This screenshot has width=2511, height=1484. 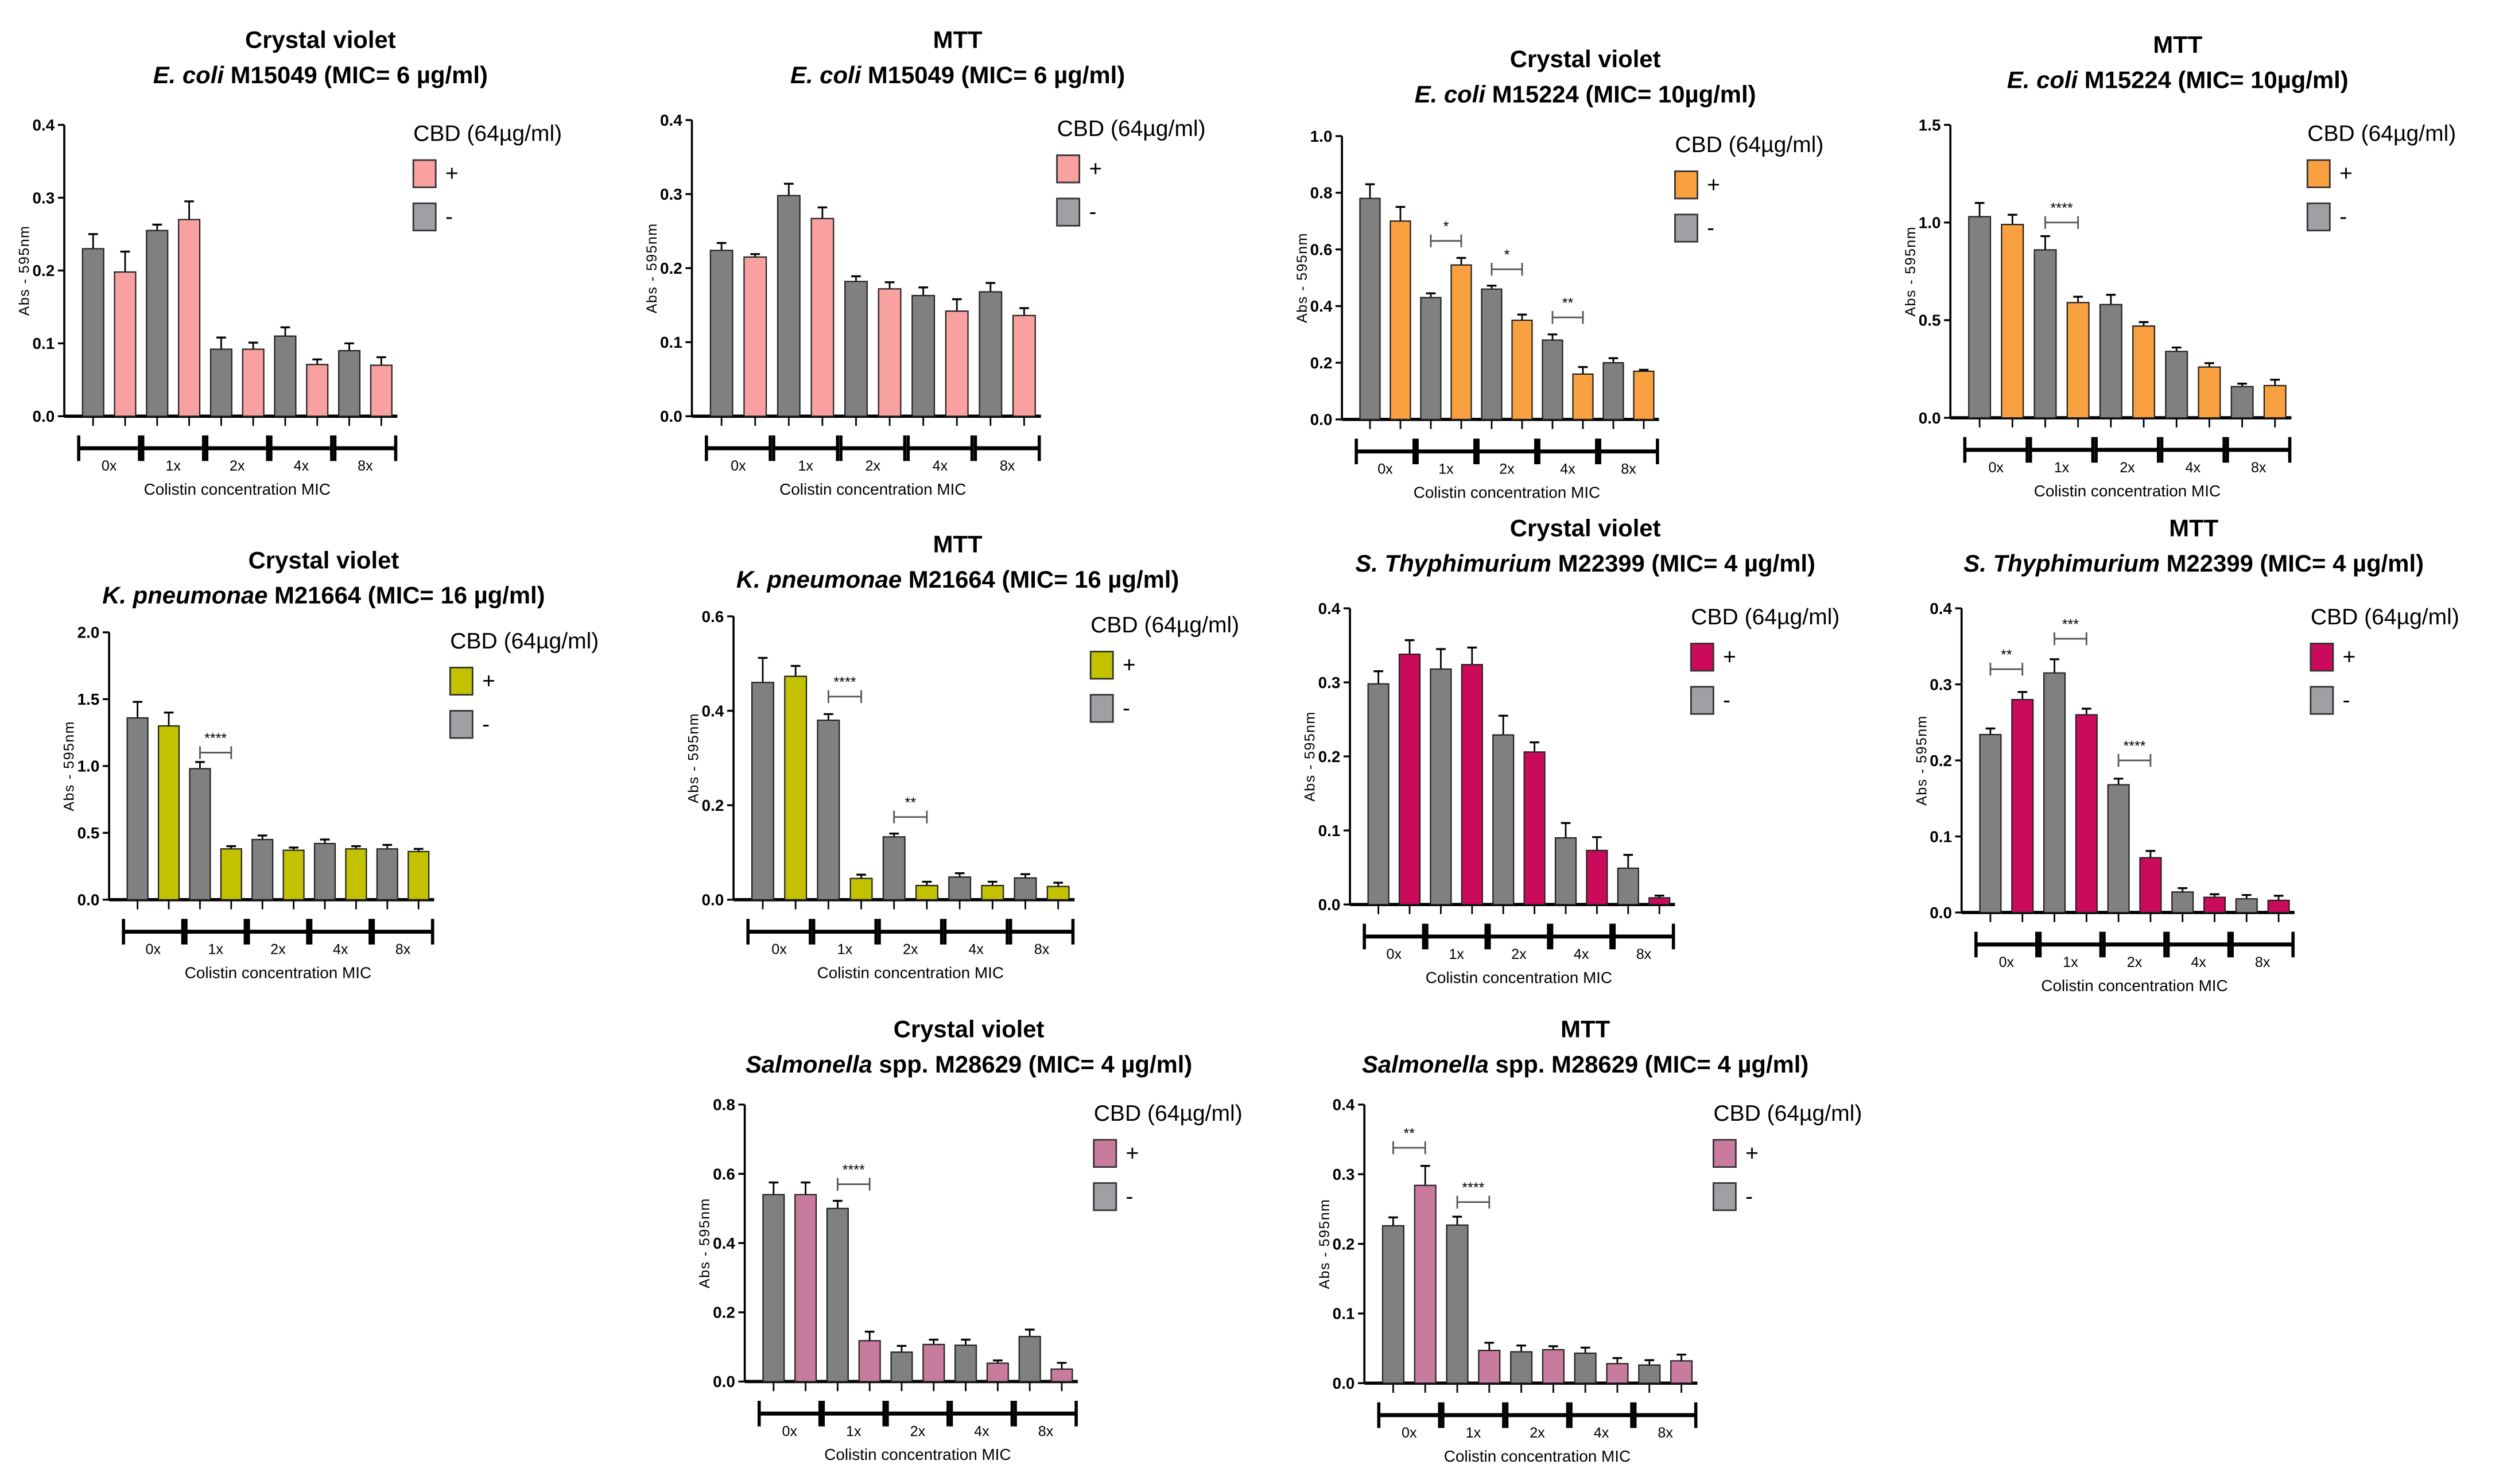 What do you see at coordinates (1321, 193) in the screenshot?
I see `y-tick-label: 0.8` at bounding box center [1321, 193].